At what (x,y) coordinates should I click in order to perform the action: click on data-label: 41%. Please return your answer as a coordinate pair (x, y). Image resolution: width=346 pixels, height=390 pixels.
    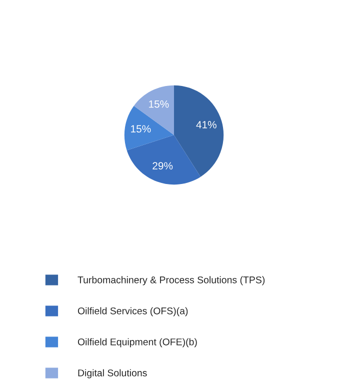
    Looking at the image, I should click on (206, 124).